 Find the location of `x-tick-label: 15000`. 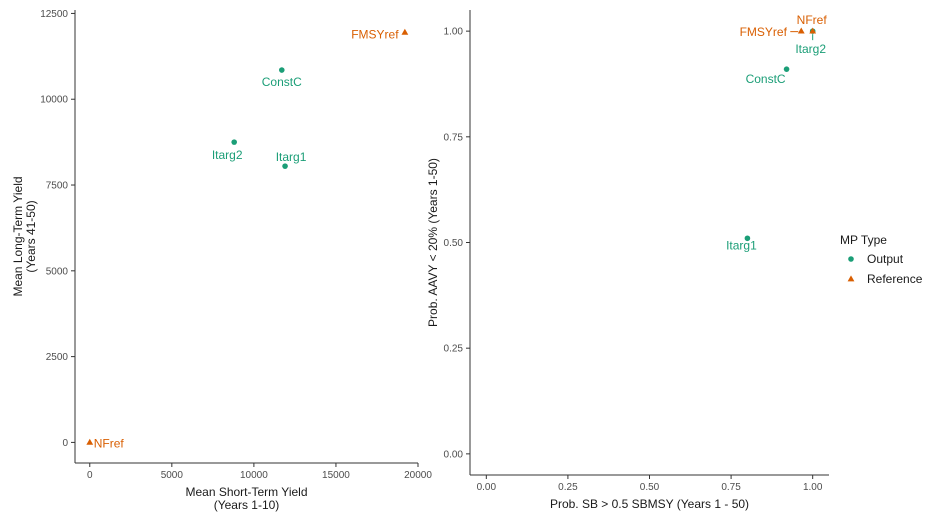

x-tick-label: 15000 is located at coordinates (336, 475).